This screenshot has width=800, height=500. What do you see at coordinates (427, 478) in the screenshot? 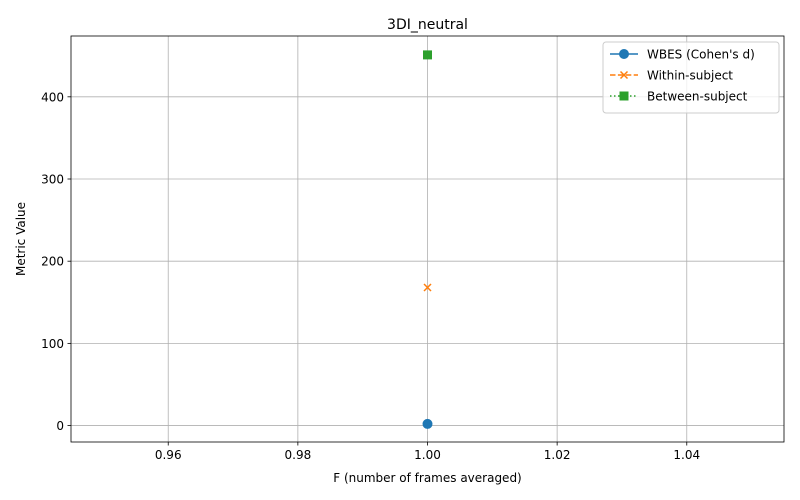
I see `x-axis-label: F (number of frames averaged)` at bounding box center [427, 478].